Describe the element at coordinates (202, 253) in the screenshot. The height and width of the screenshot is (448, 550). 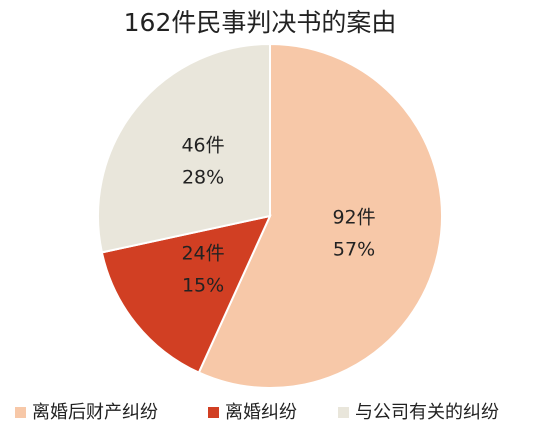
I see `value-label: 24件` at that location.